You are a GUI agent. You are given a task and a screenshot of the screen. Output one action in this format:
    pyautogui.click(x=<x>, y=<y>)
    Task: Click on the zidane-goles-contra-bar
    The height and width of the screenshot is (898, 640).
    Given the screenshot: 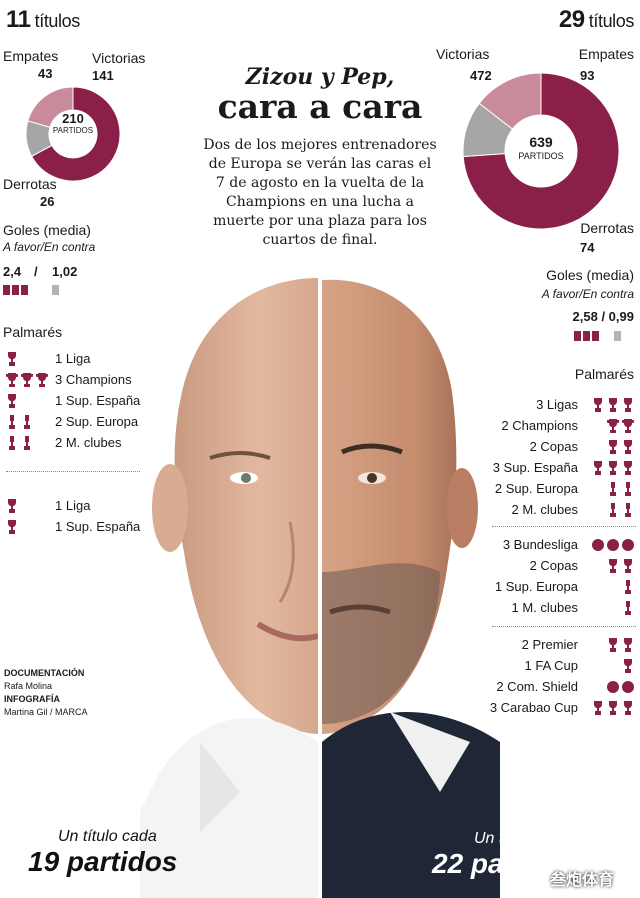 What is the action you would take?
    pyautogui.click(x=55, y=290)
    